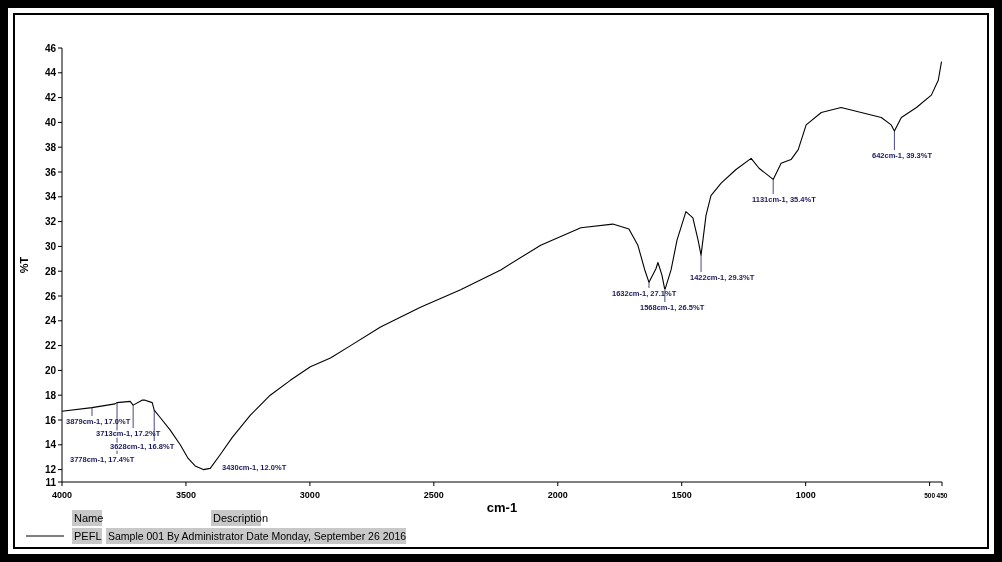  Describe the element at coordinates (50, 222) in the screenshot. I see `y-tick-label: 32` at that location.